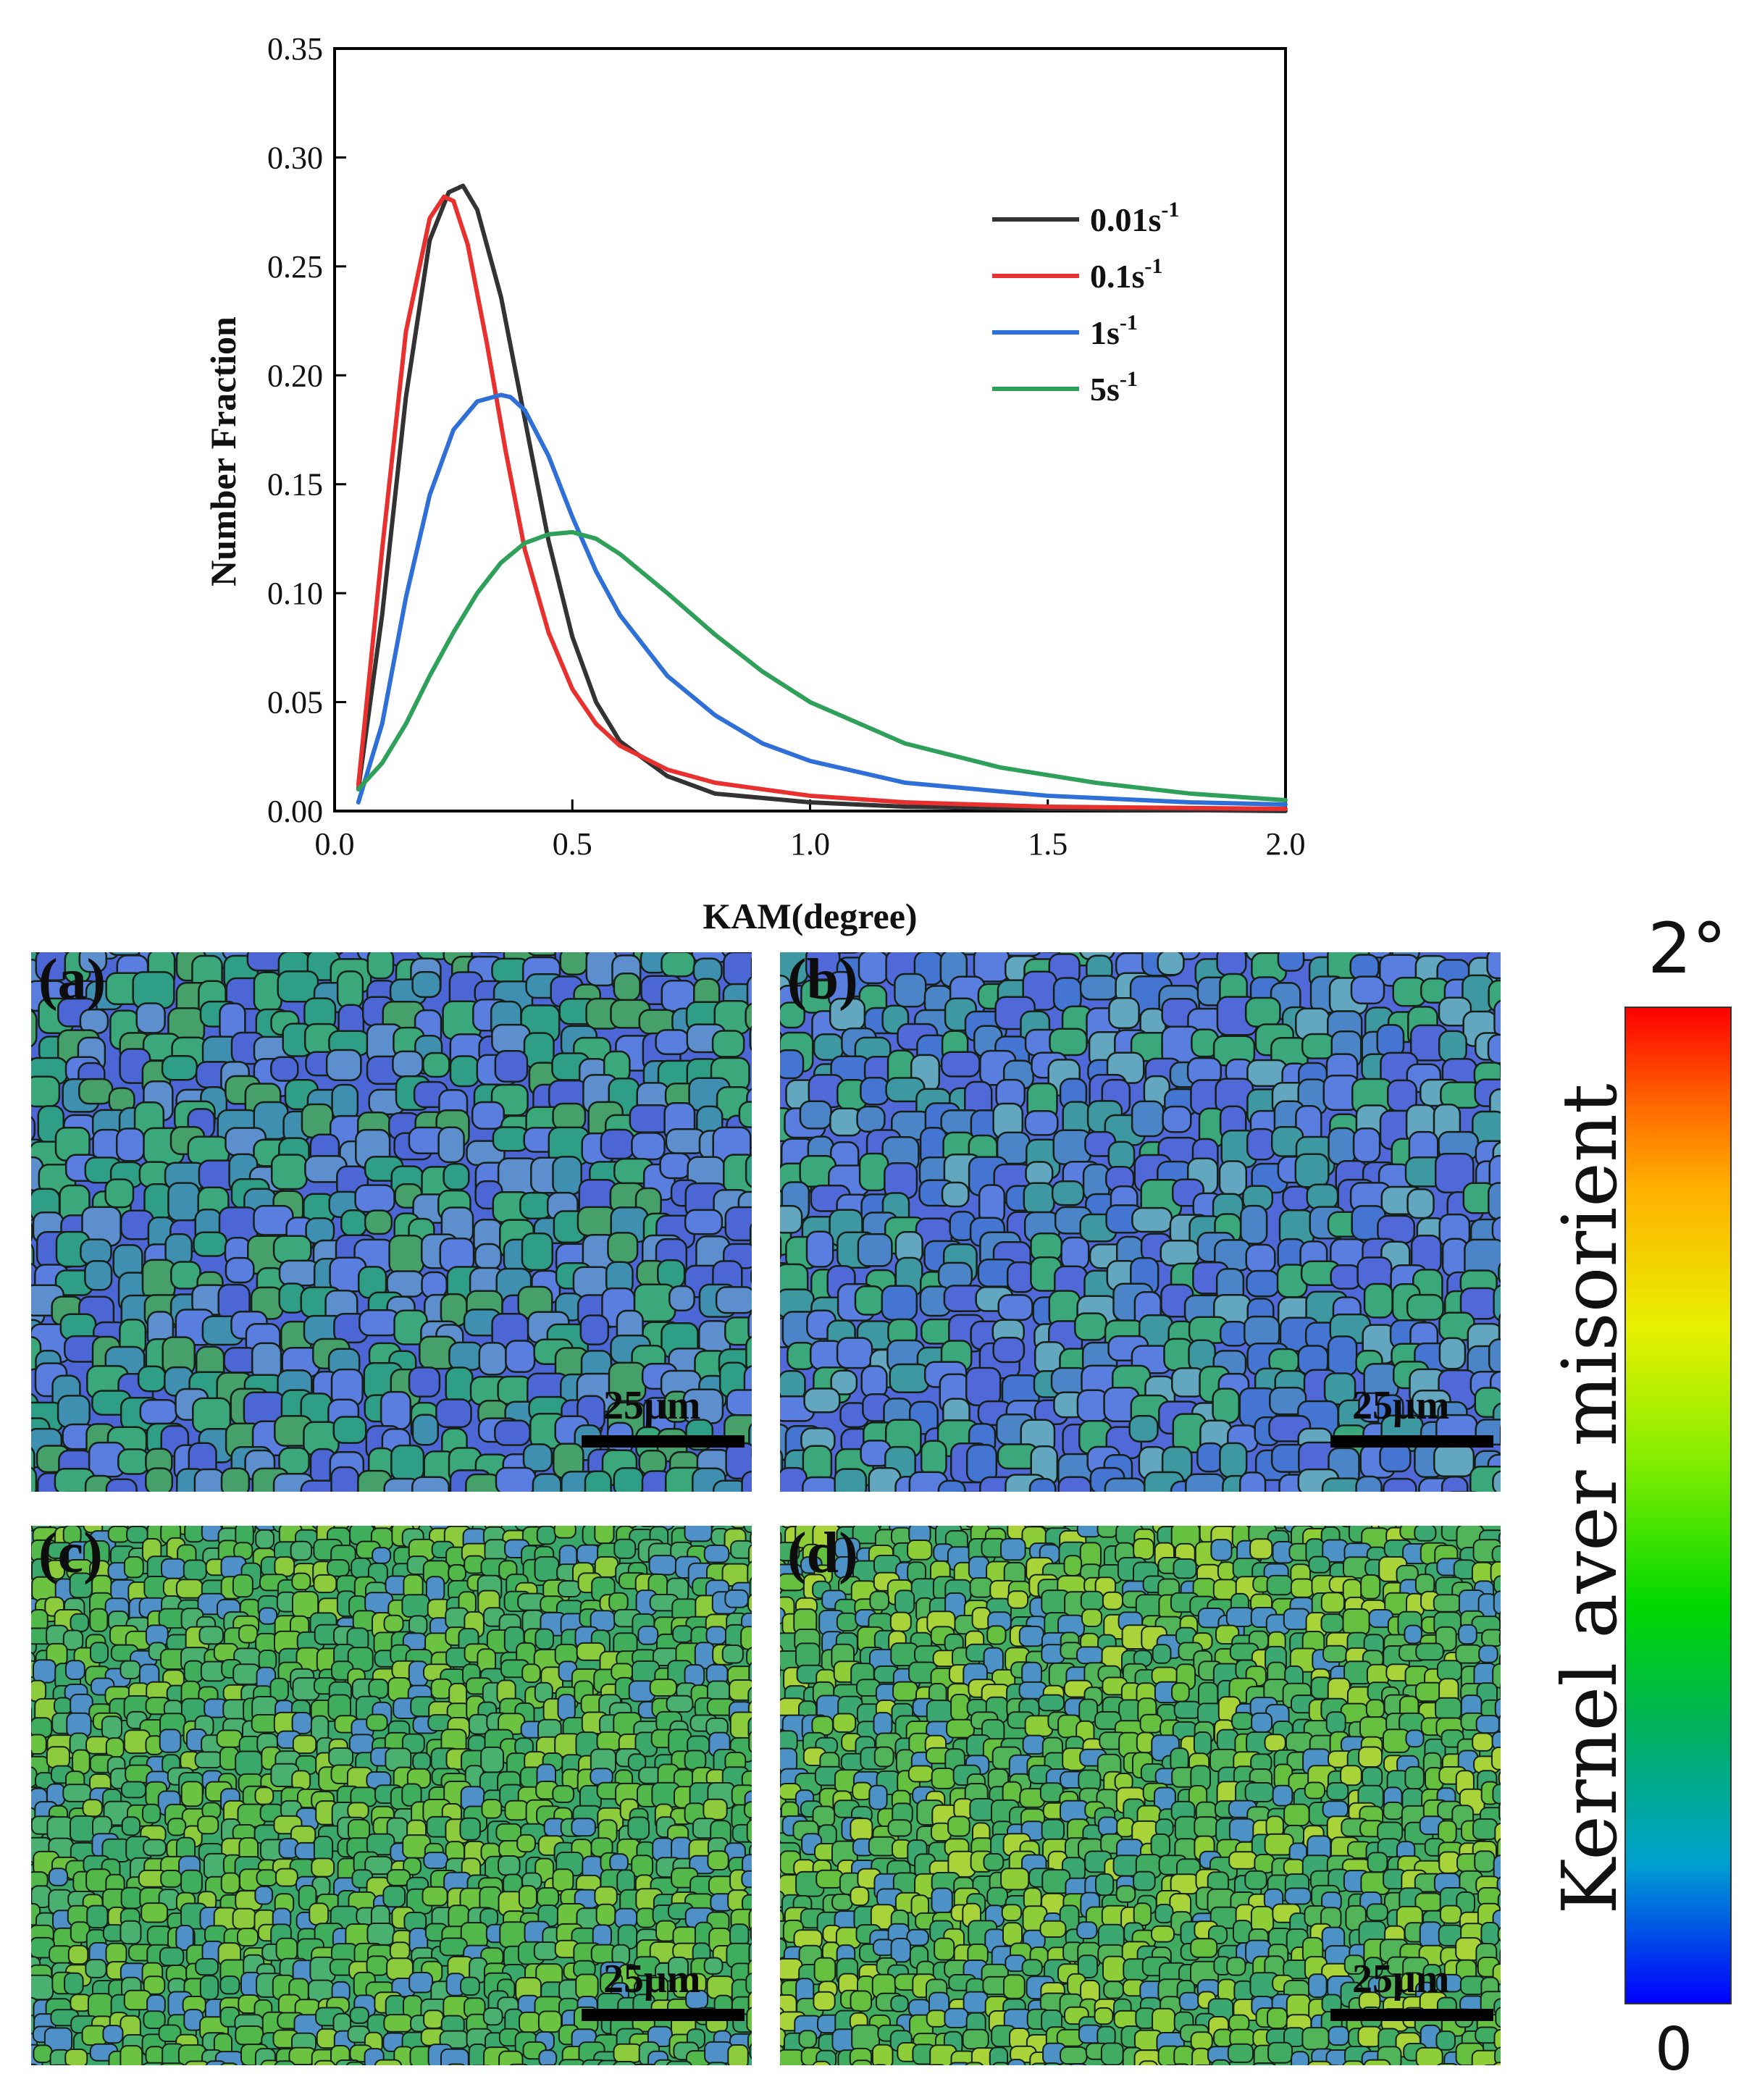 The image size is (1757, 2100). I want to click on kam-map-b: (b) 25μm, so click(1141, 1222).